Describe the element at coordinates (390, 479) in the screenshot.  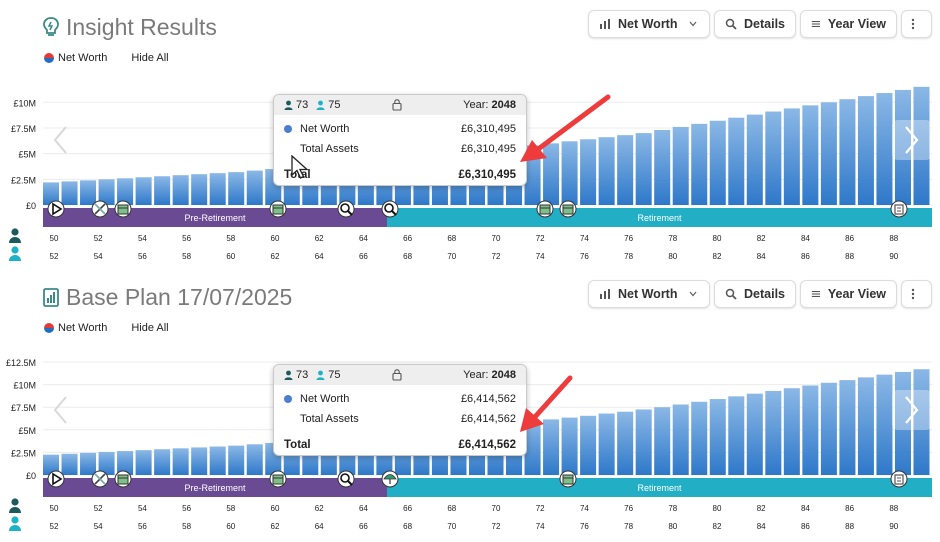
I see `umbrella-icon` at that location.